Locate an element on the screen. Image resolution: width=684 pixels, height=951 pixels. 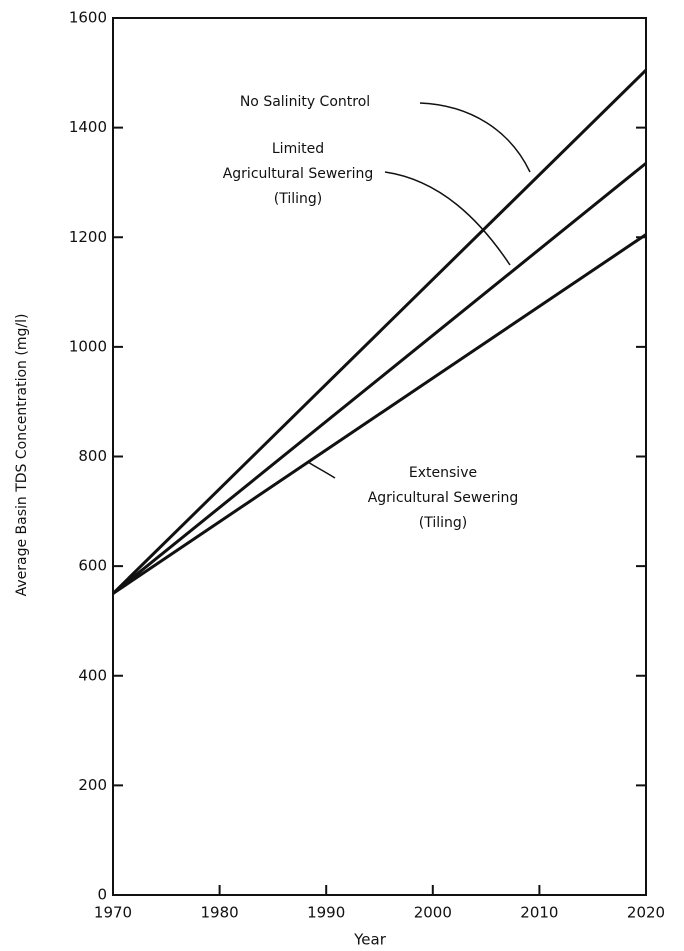
x-tick-label: 1970 is located at coordinates (113, 913).